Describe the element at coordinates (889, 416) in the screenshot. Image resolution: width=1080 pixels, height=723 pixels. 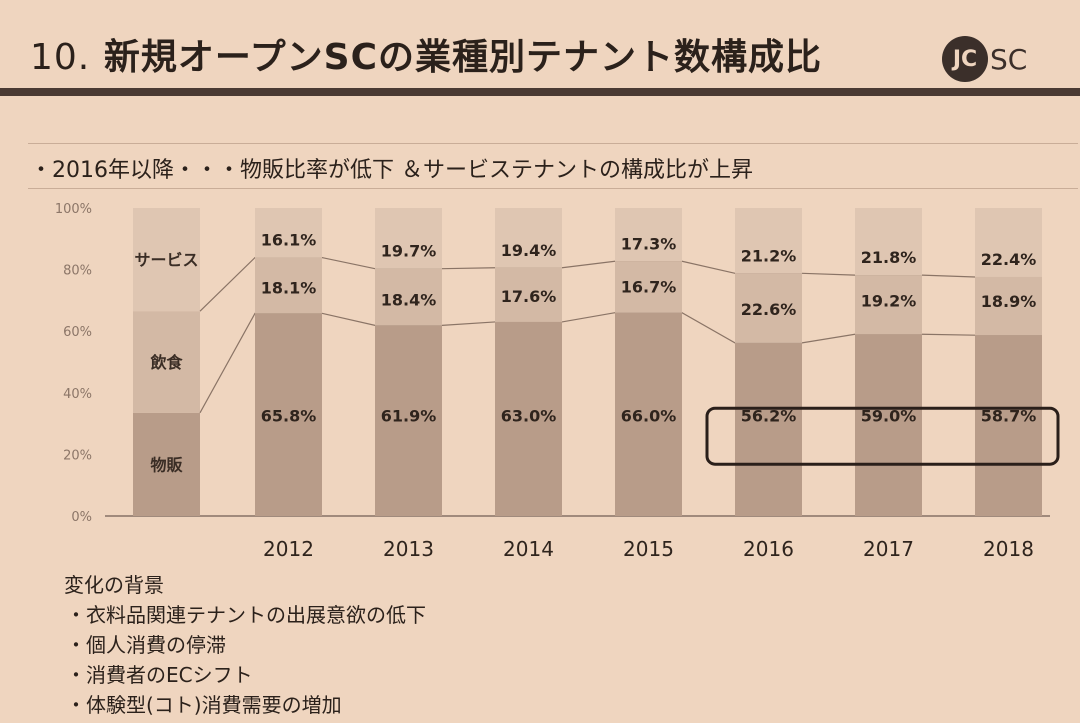
I see `data-label: 59.0%` at that location.